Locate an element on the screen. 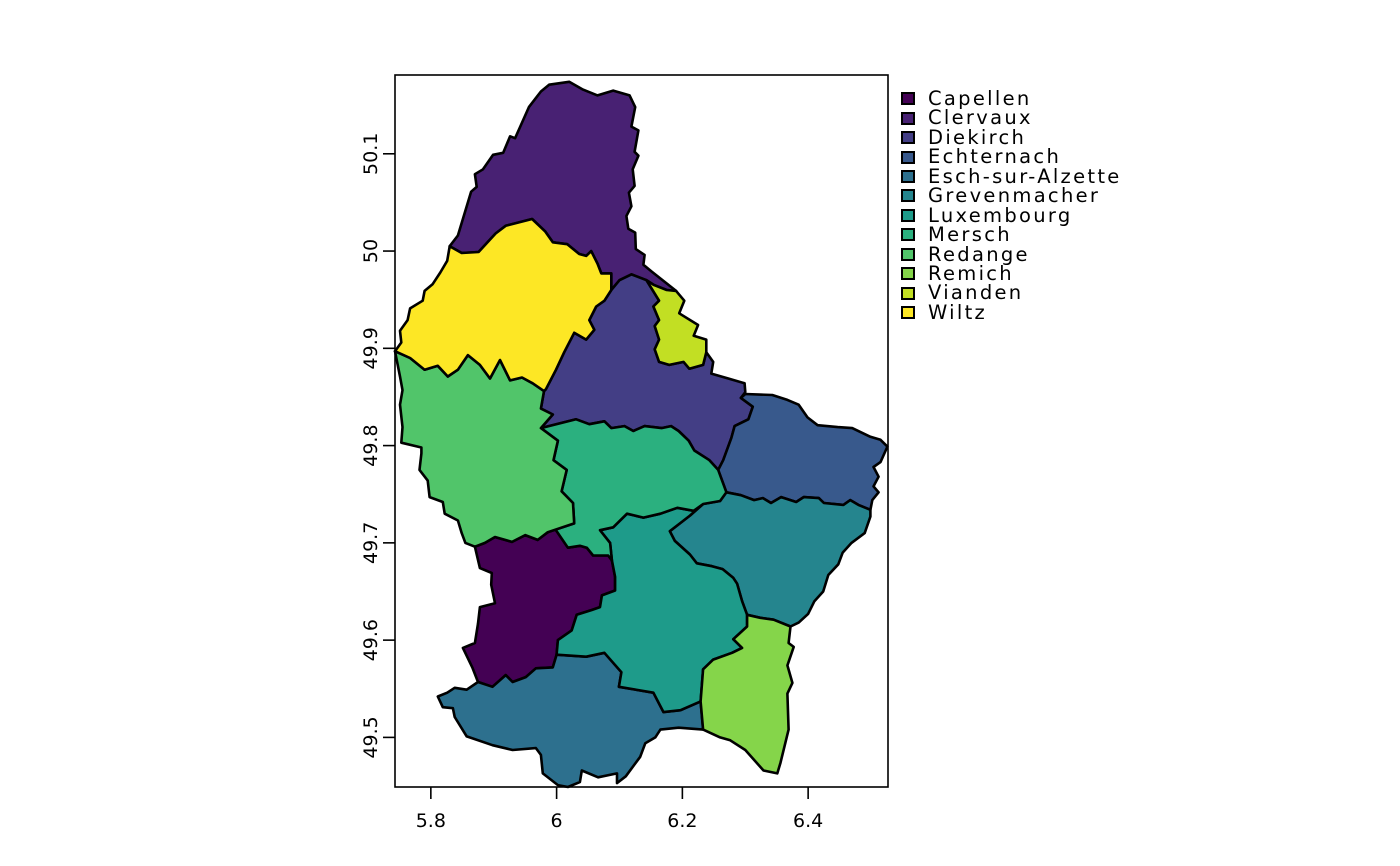 The image size is (1400, 866). legend-item-clervaux: Clervaux is located at coordinates (1011, 118).